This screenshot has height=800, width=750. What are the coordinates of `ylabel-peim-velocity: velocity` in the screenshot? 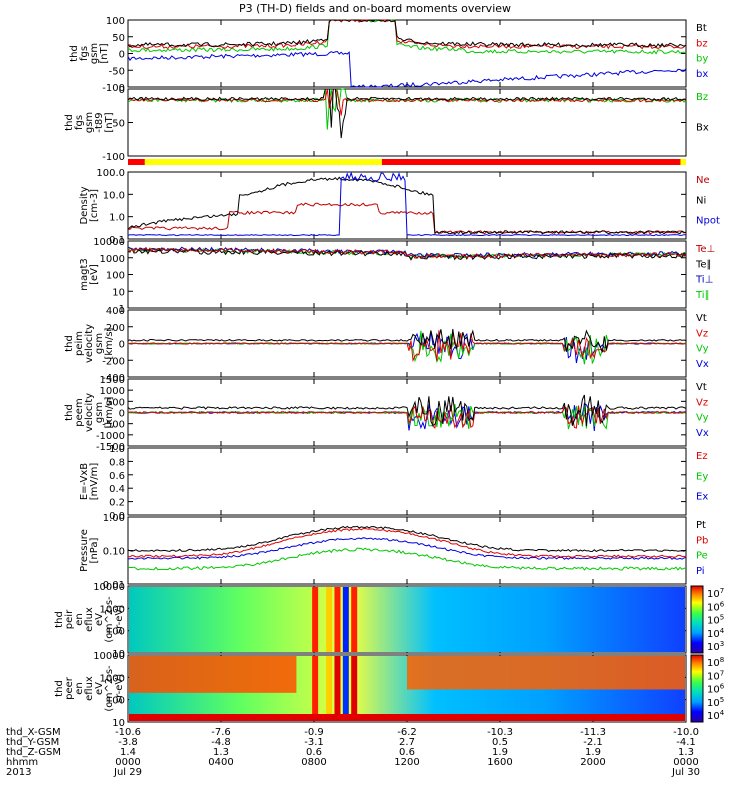 It's located at (89, 343).